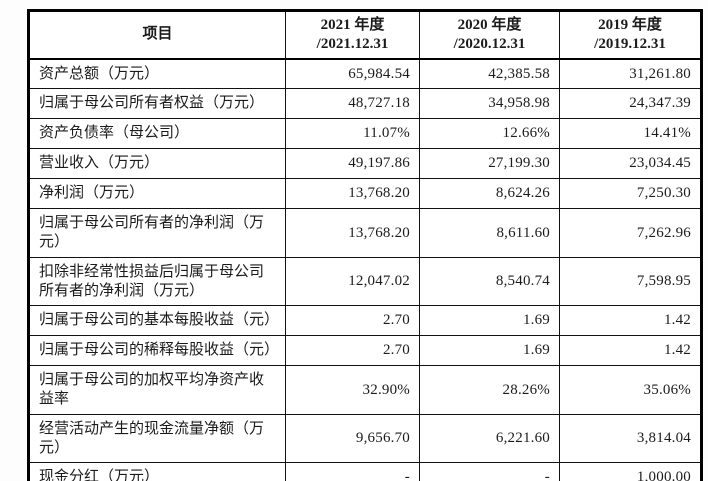 This screenshot has width=708, height=481. Describe the element at coordinates (489, 438) in the screenshot. I see `row-value-2020-cell: 6,221.60` at that location.